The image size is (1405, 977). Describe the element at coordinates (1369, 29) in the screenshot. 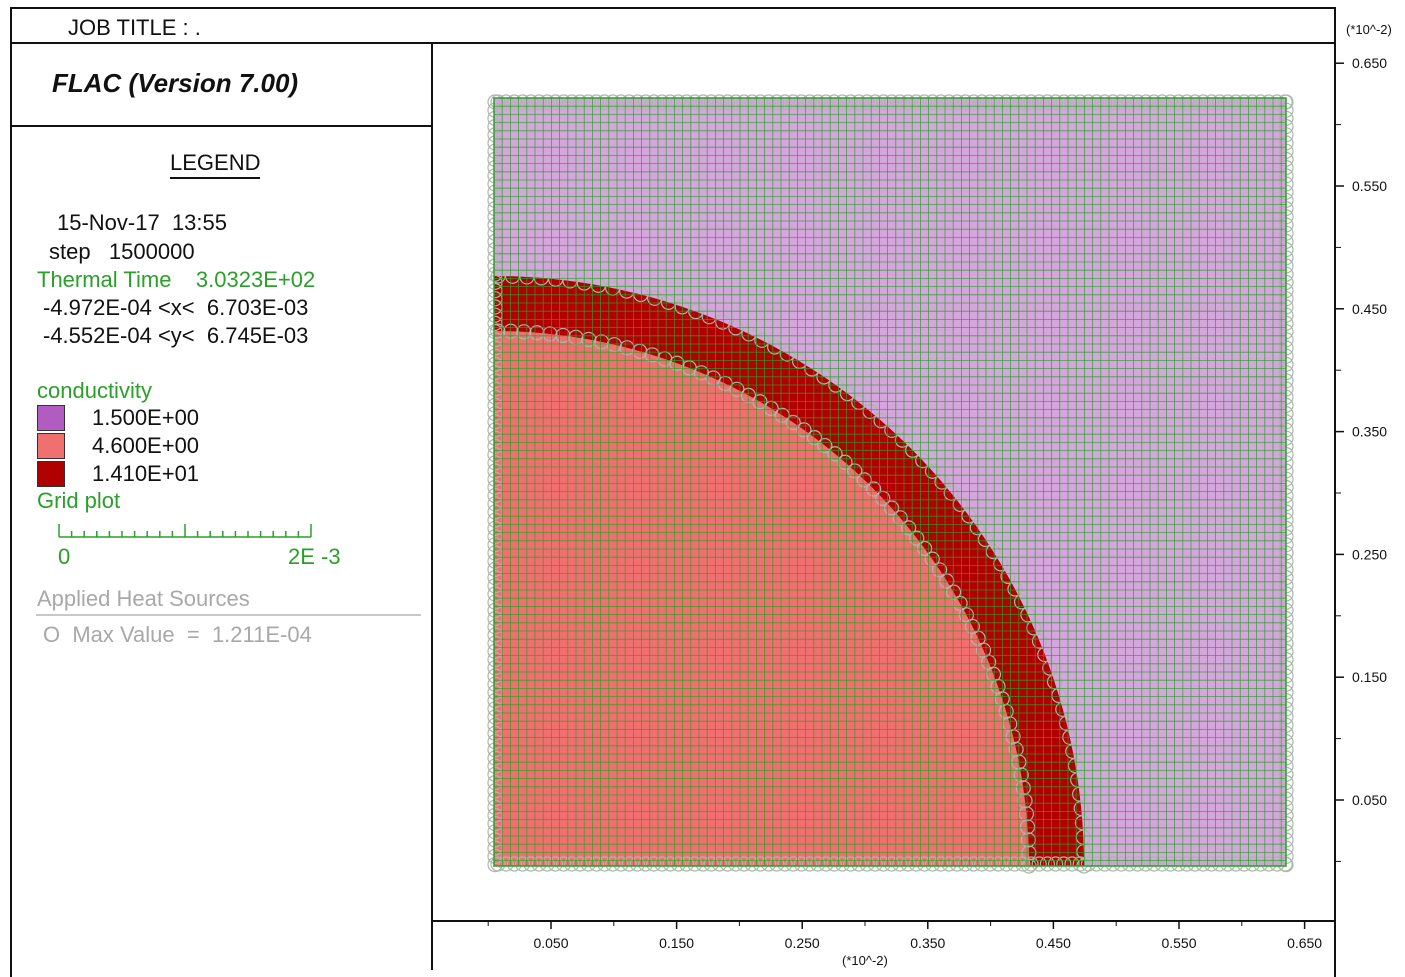

I see `y-axis-unit: (*10^-2)` at that location.